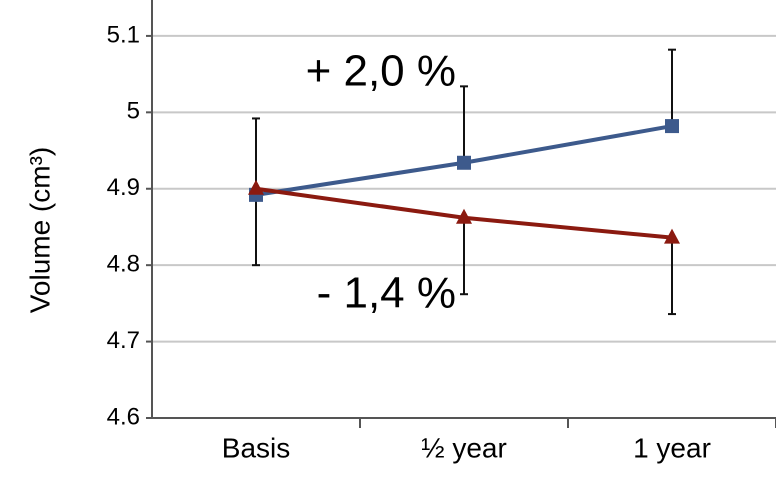  Describe the element at coordinates (123, 264) in the screenshot. I see `y-tick-label: 4.8` at that location.